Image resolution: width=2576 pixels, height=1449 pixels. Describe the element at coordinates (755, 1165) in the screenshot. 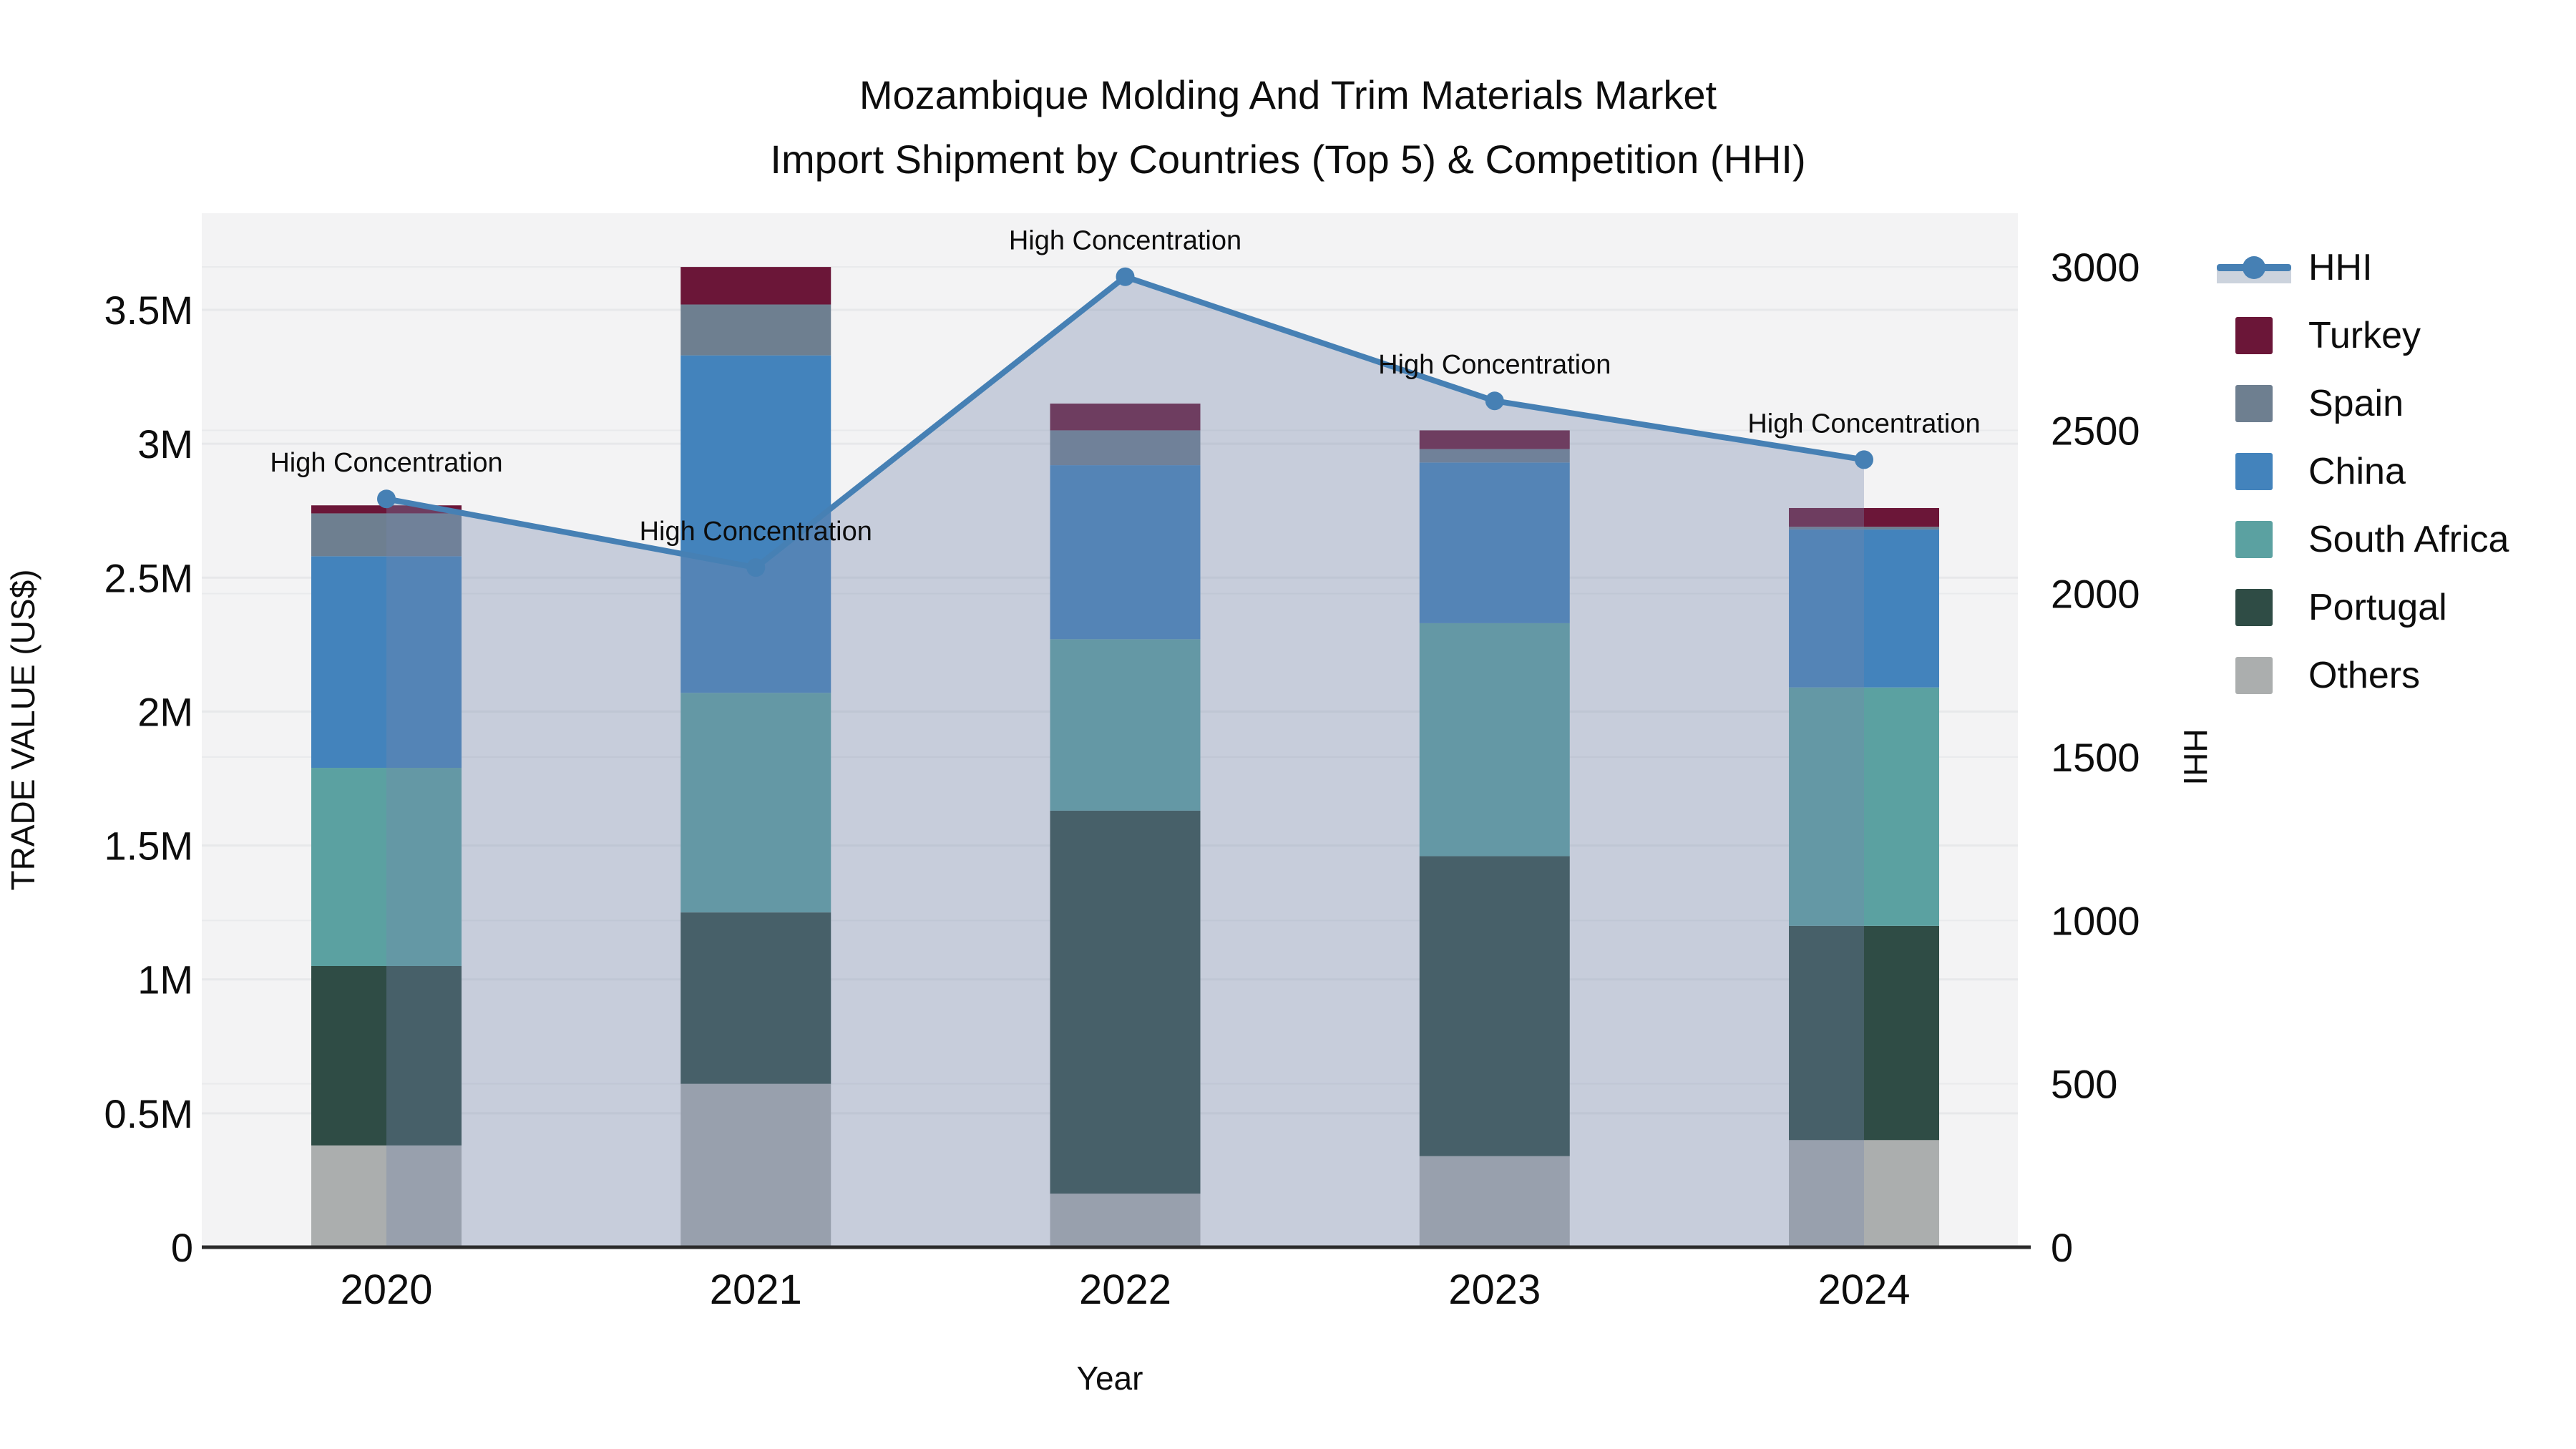

I see `bar-segment-others-2021` at that location.